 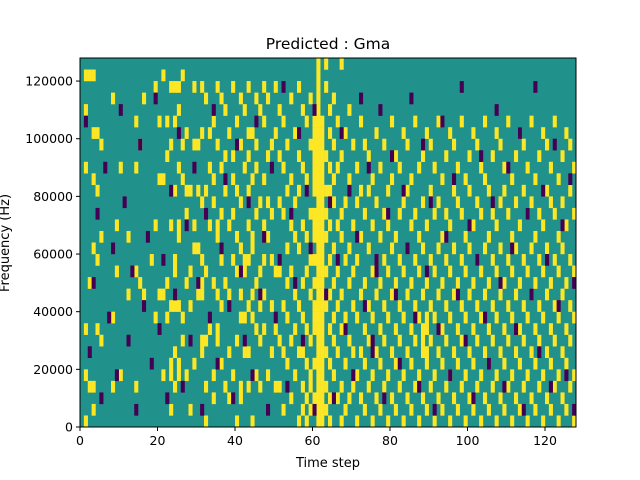 I want to click on y-tick-label: 40000, so click(x=53, y=311).